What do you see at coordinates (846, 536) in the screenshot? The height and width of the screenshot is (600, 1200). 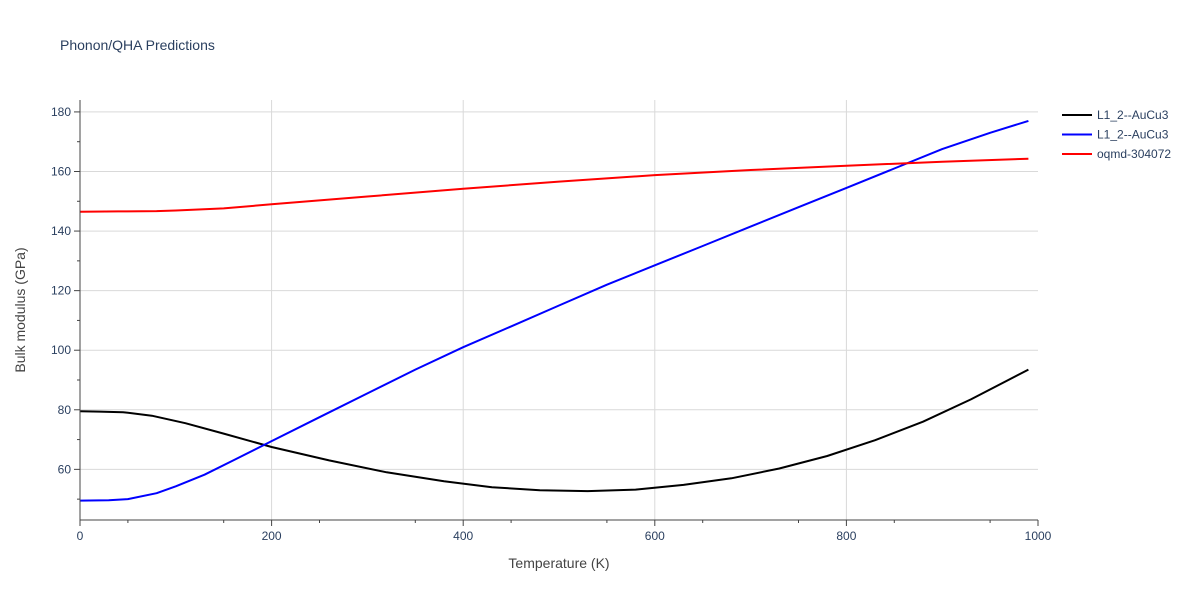 I see `x-tick-label: 800` at bounding box center [846, 536].